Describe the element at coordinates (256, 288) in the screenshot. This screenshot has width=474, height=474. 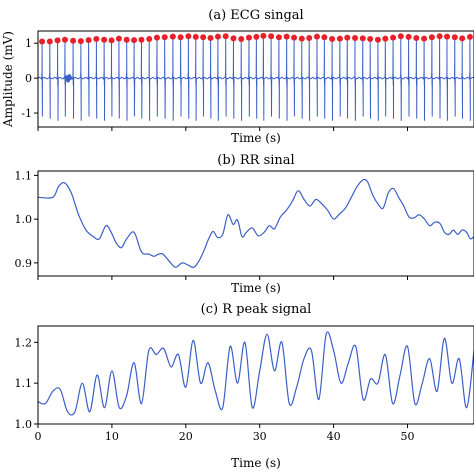
I see `rr-xlabel: Time (s)` at that location.